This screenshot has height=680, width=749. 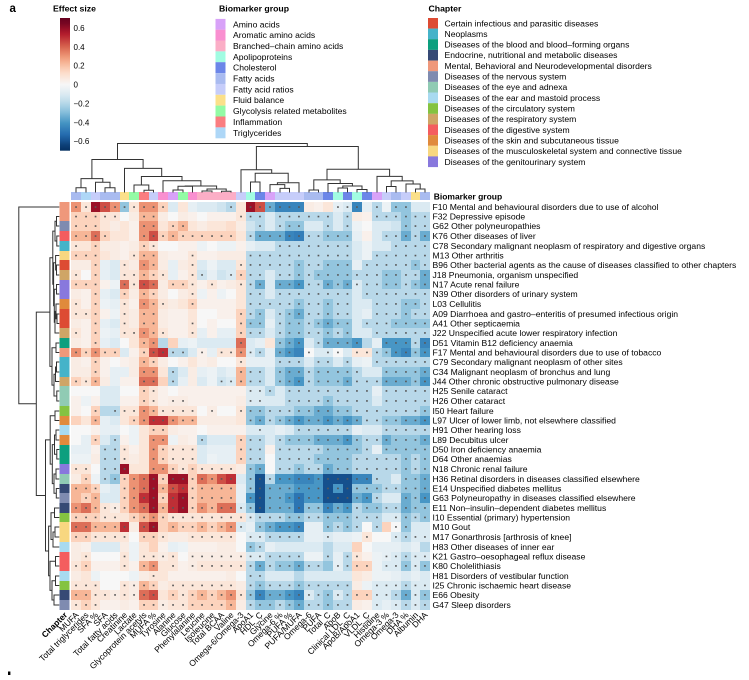 What do you see at coordinates (480, 469) in the screenshot?
I see `svg-text: N18 Chronic renal failure` at bounding box center [480, 469].